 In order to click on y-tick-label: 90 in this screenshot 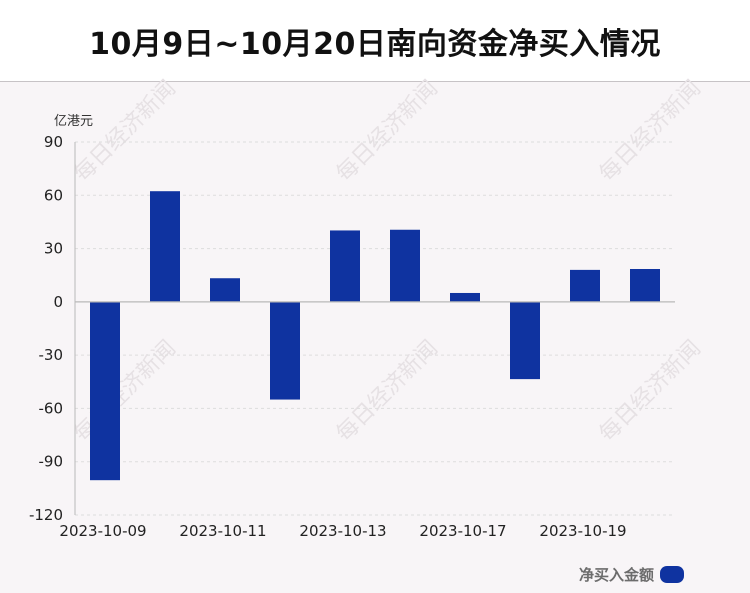, I will do `click(53, 142)`.